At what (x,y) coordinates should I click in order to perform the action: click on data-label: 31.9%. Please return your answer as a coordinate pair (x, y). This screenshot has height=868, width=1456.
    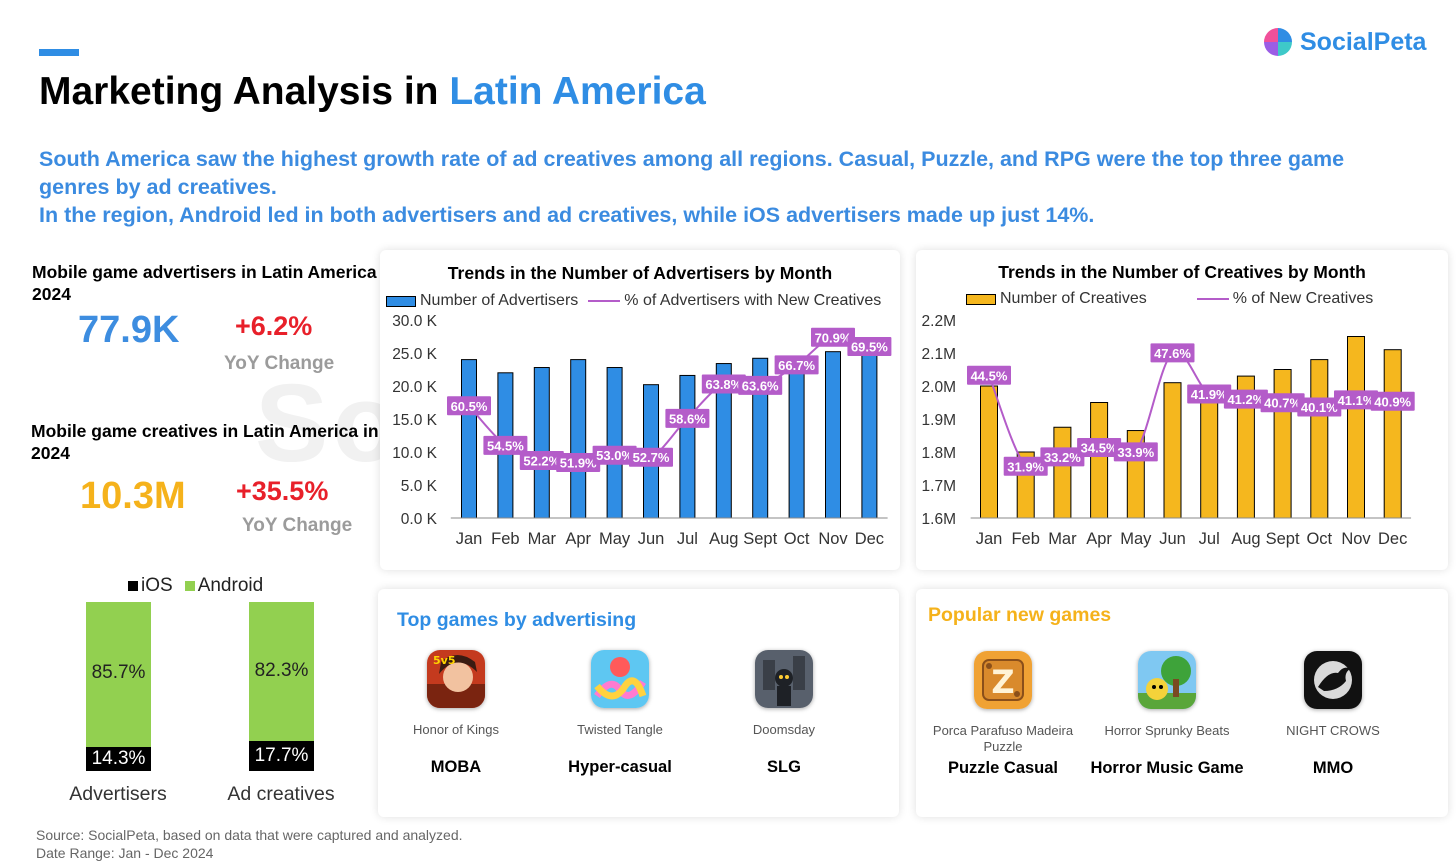
    Looking at the image, I should click on (1025, 466).